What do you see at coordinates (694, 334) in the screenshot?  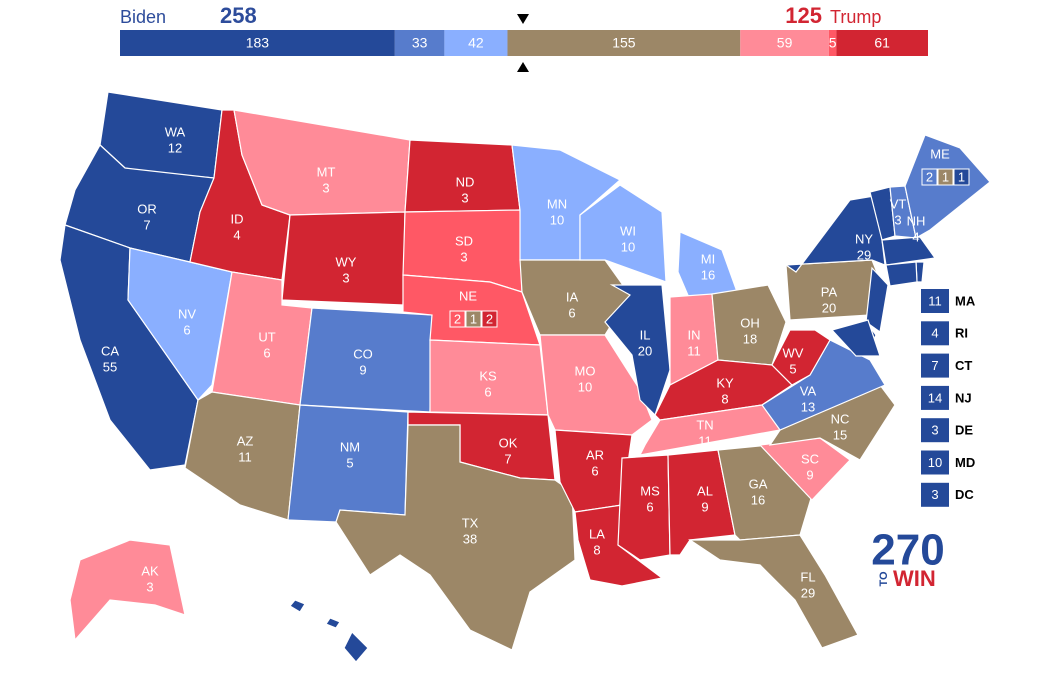 I see `state-abbr: IN` at bounding box center [694, 334].